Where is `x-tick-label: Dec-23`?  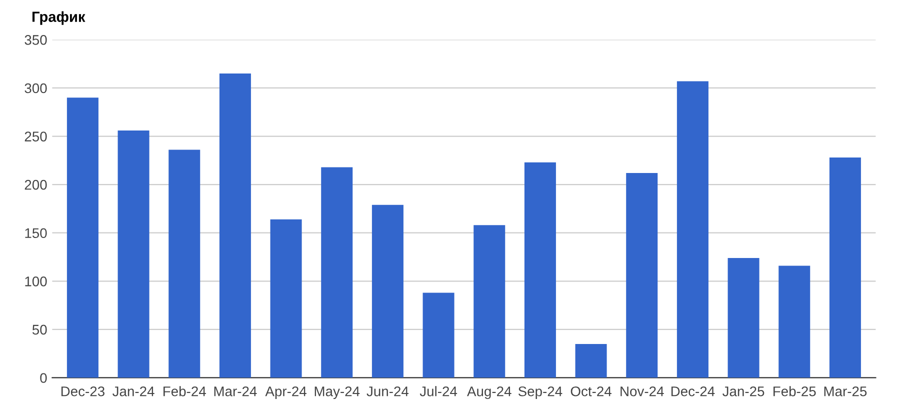
x-tick-label: Dec-23 is located at coordinates (82, 391).